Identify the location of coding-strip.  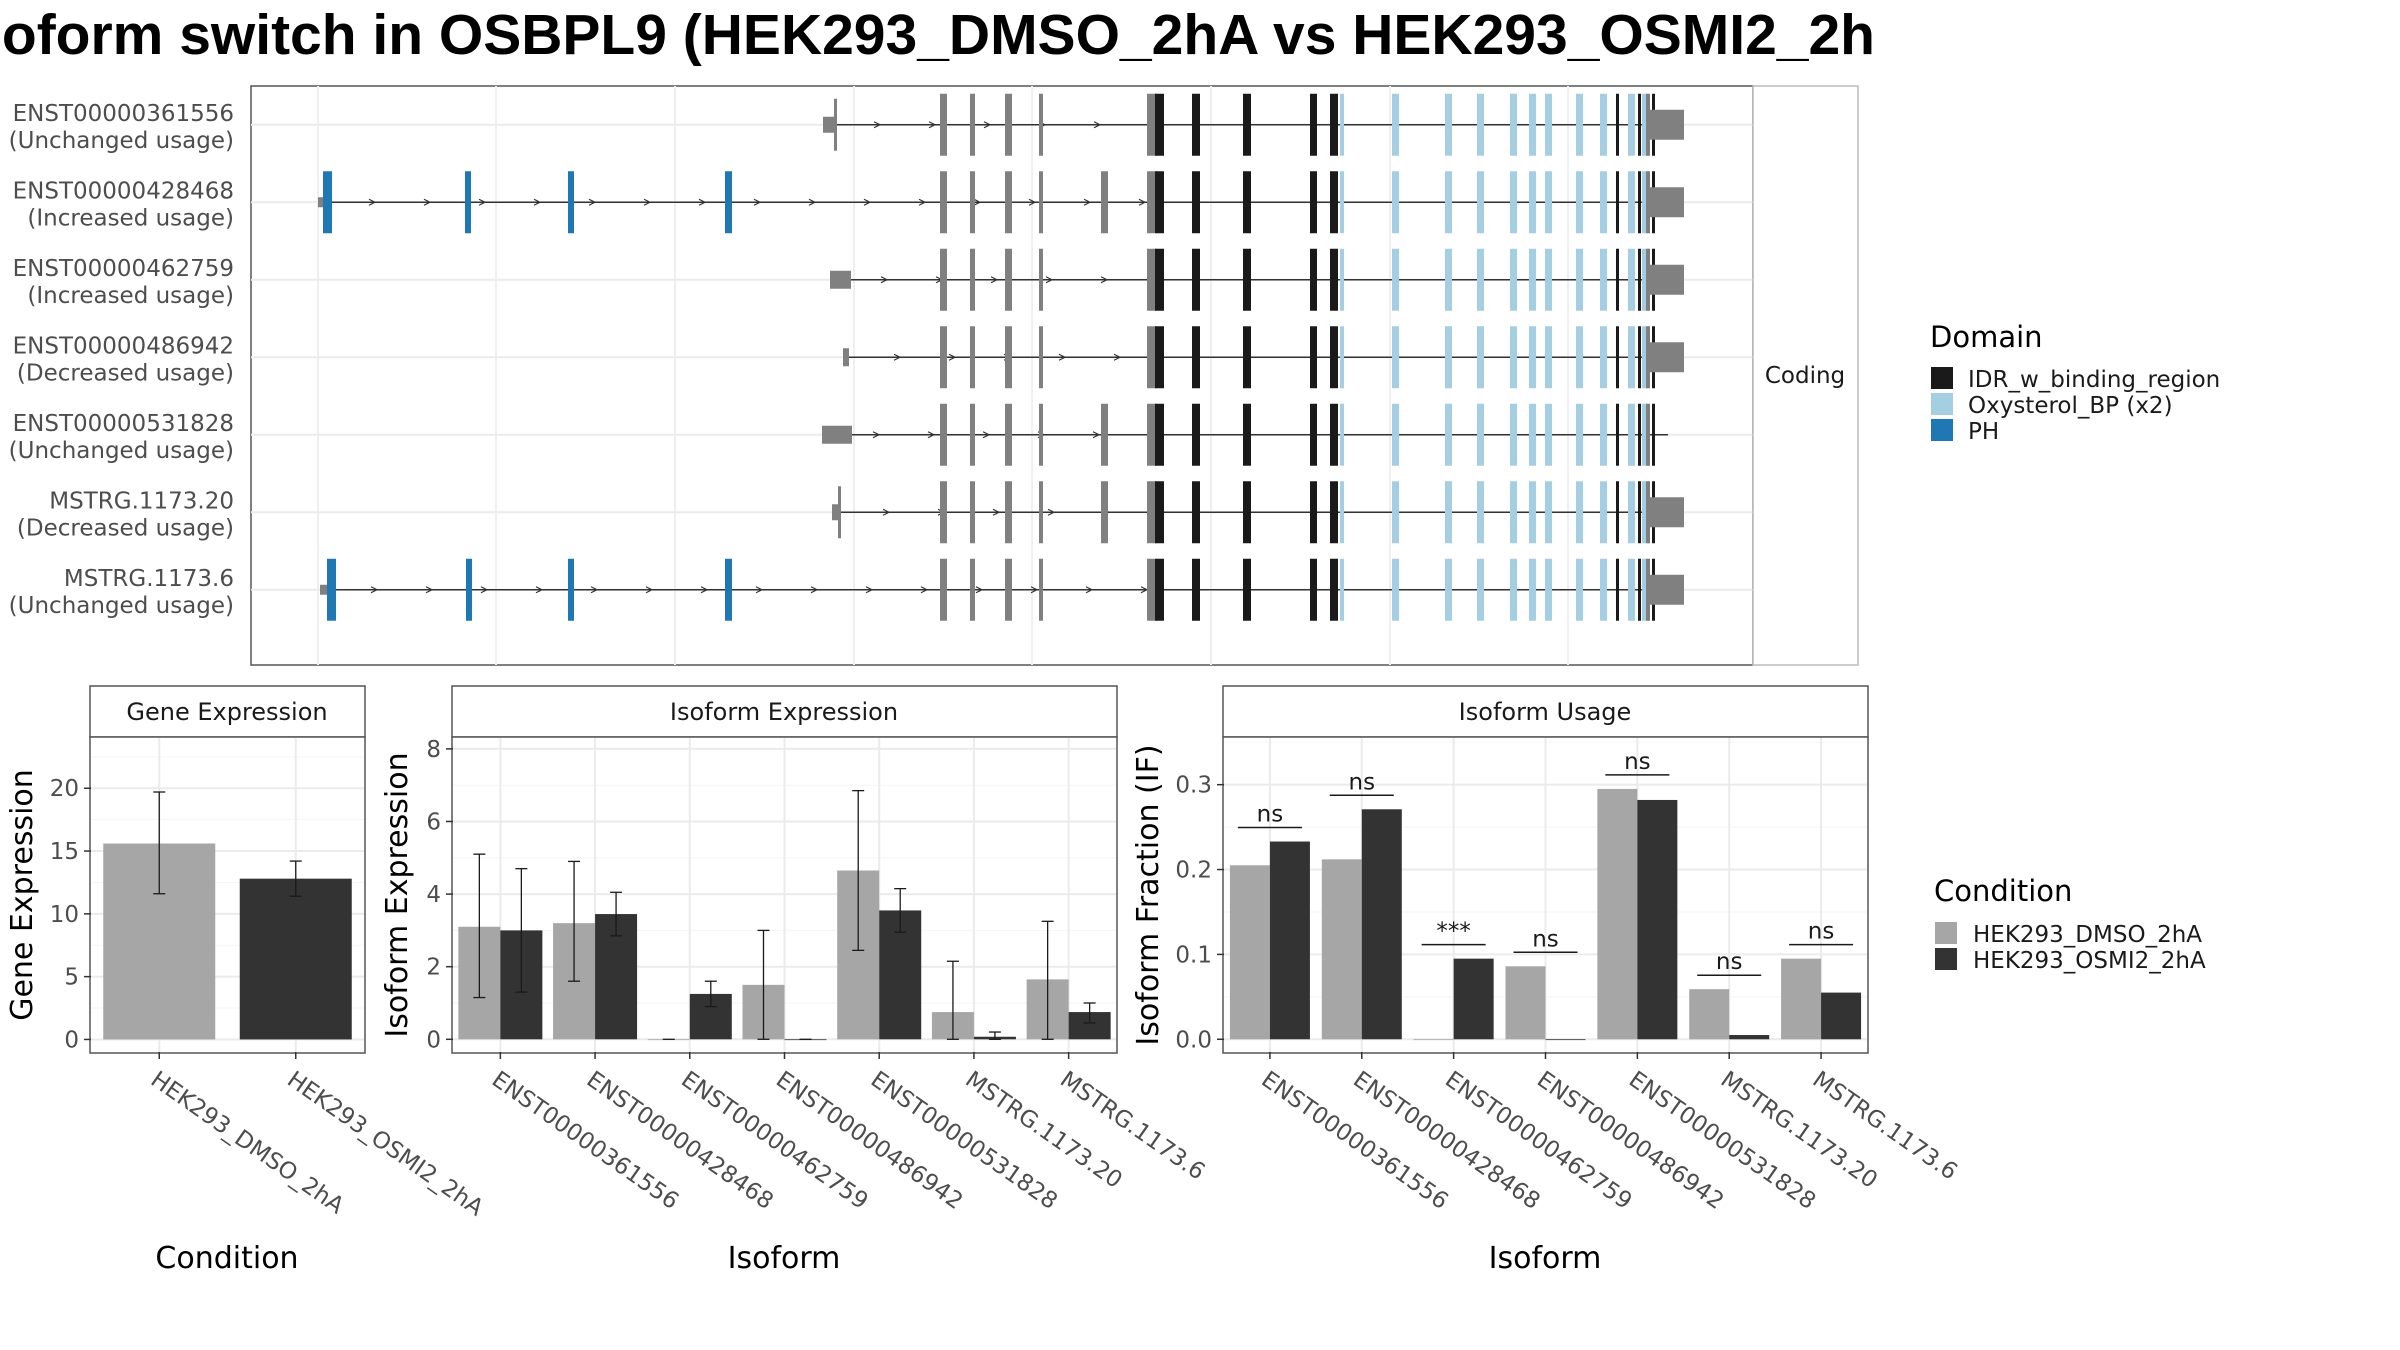
(1805, 375).